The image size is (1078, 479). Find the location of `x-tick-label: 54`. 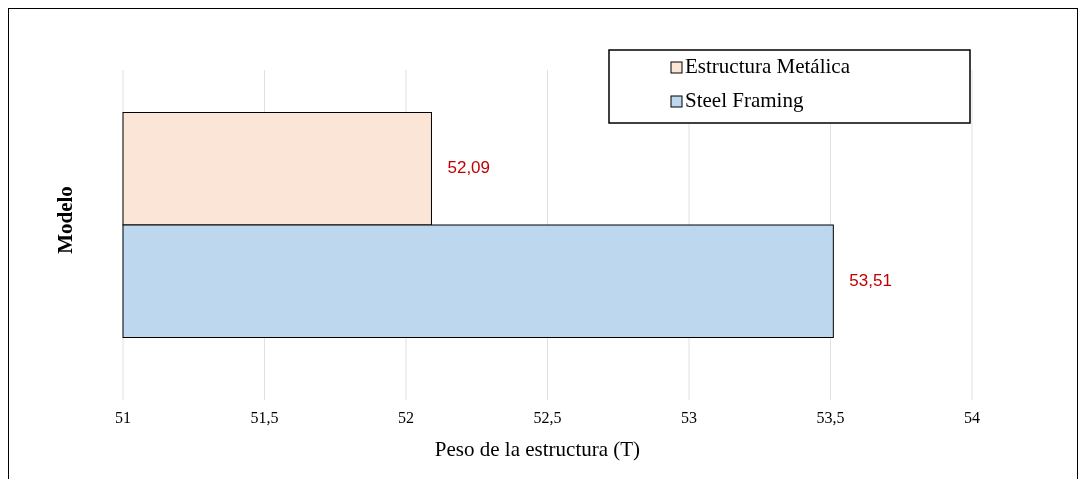

x-tick-label: 54 is located at coordinates (972, 418).